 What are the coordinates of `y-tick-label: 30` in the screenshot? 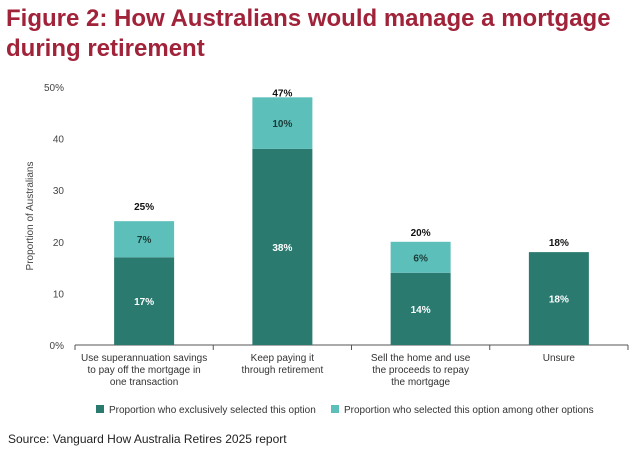 It's located at (59, 191).